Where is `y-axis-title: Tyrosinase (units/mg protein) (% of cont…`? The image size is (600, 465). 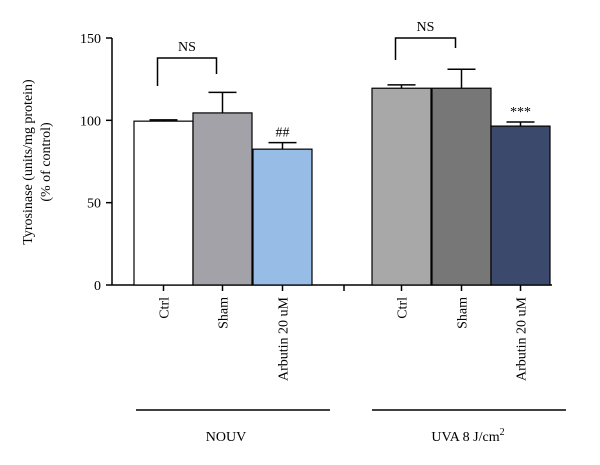
y-axis-title: Tyrosinase (units/mg protein) (% of cont… is located at coordinates (37, 162).